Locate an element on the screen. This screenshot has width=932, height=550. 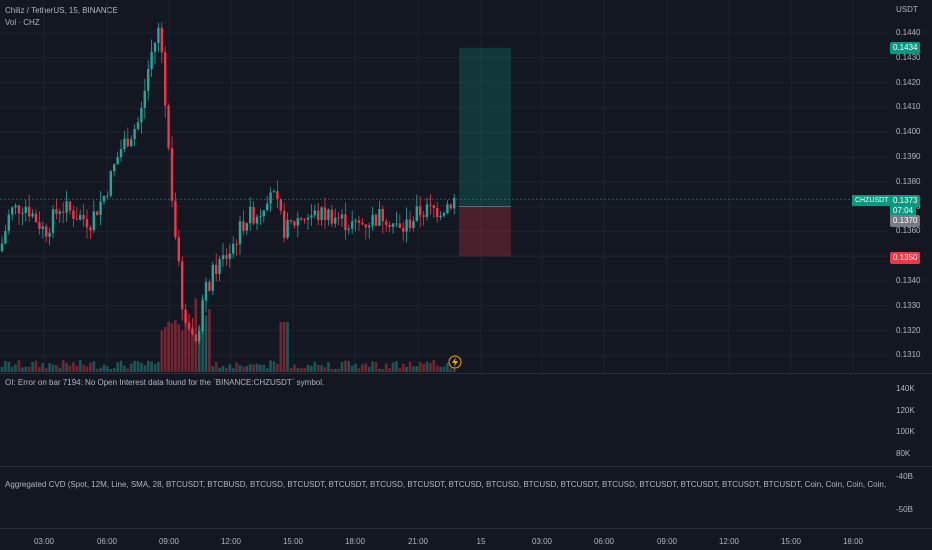
time-label: 12:00 is located at coordinates (231, 541).